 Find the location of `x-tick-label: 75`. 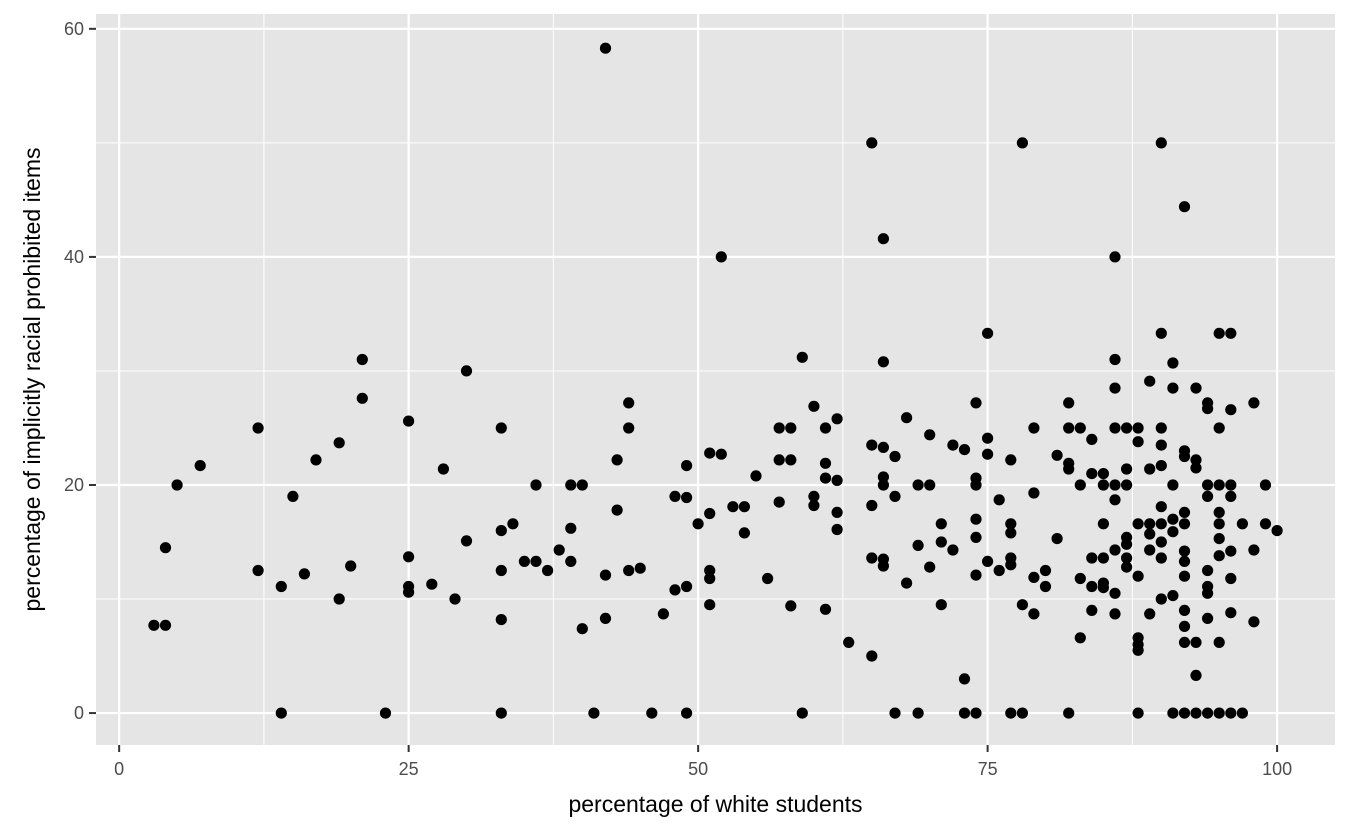

x-tick-label: 75 is located at coordinates (988, 769).